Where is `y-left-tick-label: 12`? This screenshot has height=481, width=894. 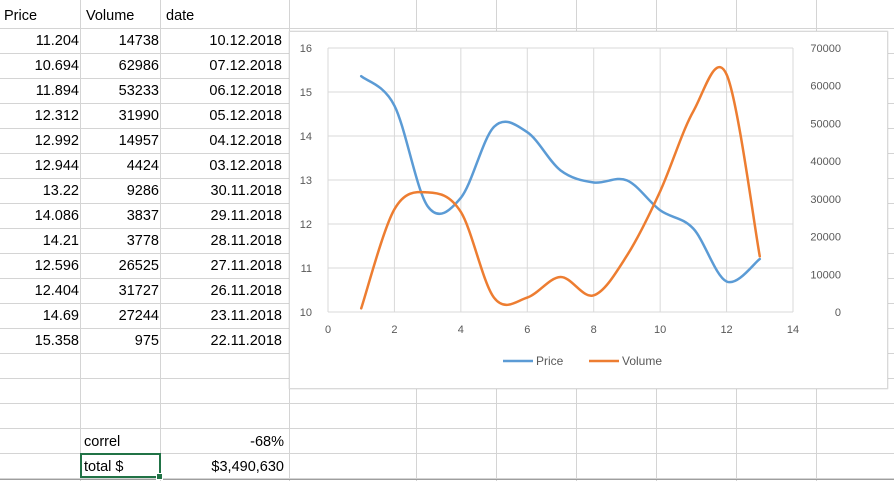
y-left-tick-label: 12 is located at coordinates (306, 225).